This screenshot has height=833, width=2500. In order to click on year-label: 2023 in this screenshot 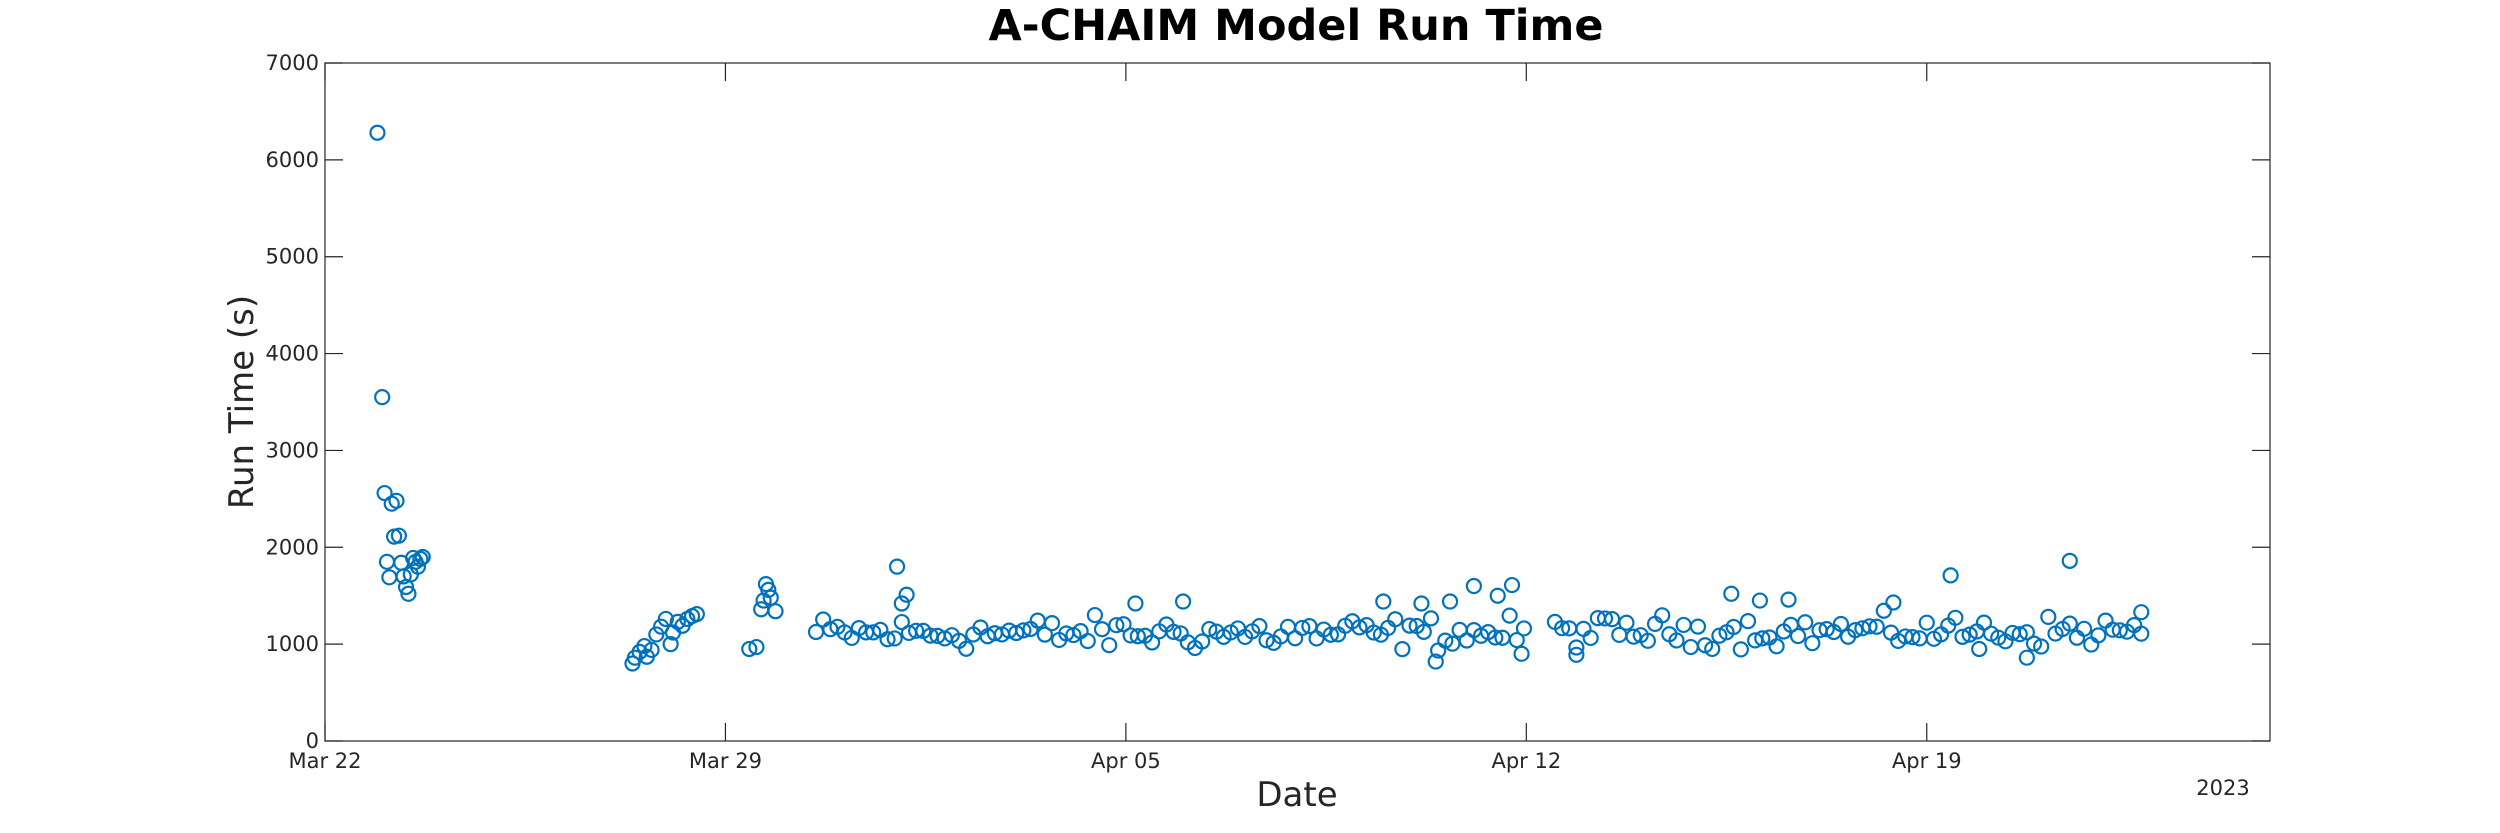, I will do `click(2222, 788)`.